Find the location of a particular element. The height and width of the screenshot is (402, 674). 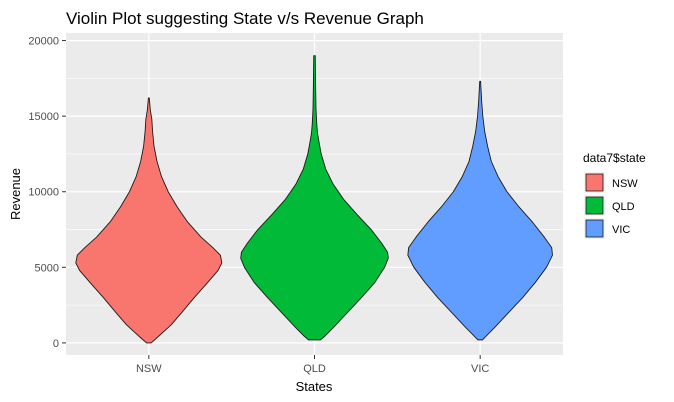

legend-swatch-nsw is located at coordinates (594, 182).